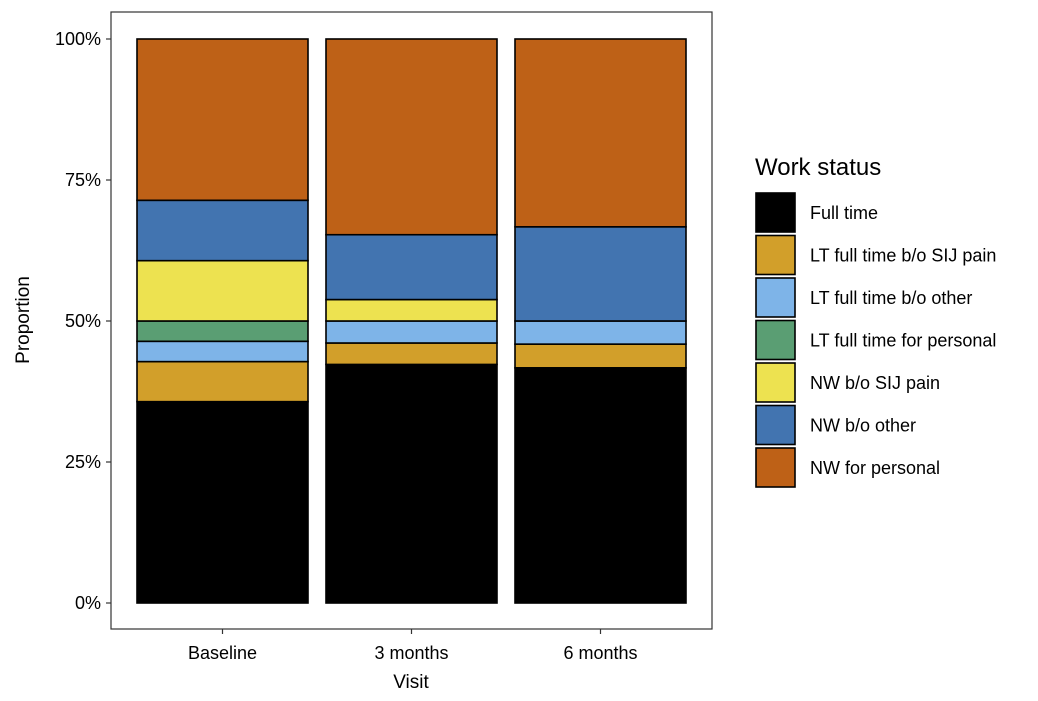  Describe the element at coordinates (863, 426) in the screenshot. I see `legend-label: NW b/o other` at that location.